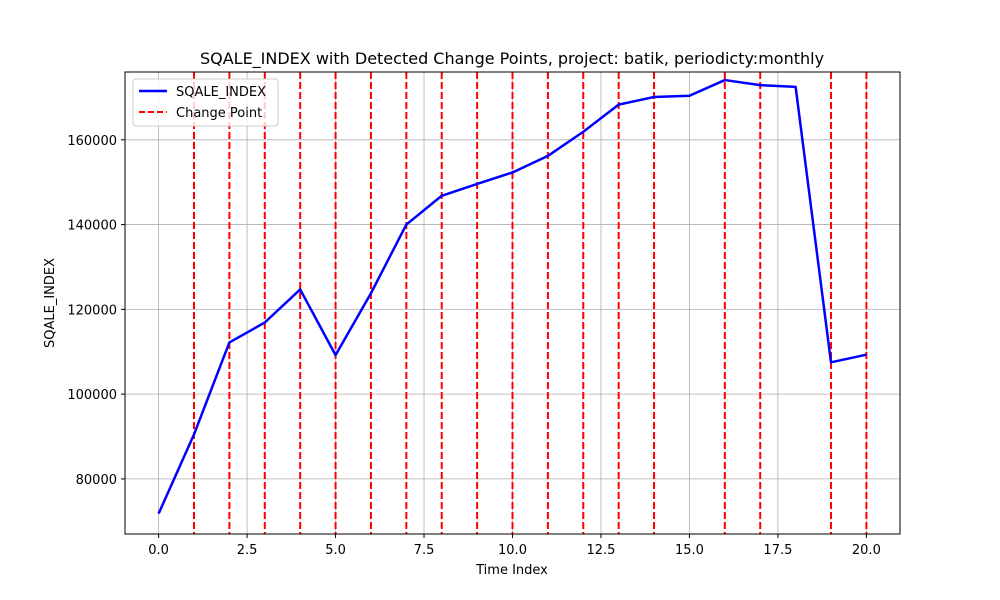 The height and width of the screenshot is (600, 1000). Describe the element at coordinates (221, 92) in the screenshot. I see `legend-label-sqale-index: SQALE_INDEX` at that location.